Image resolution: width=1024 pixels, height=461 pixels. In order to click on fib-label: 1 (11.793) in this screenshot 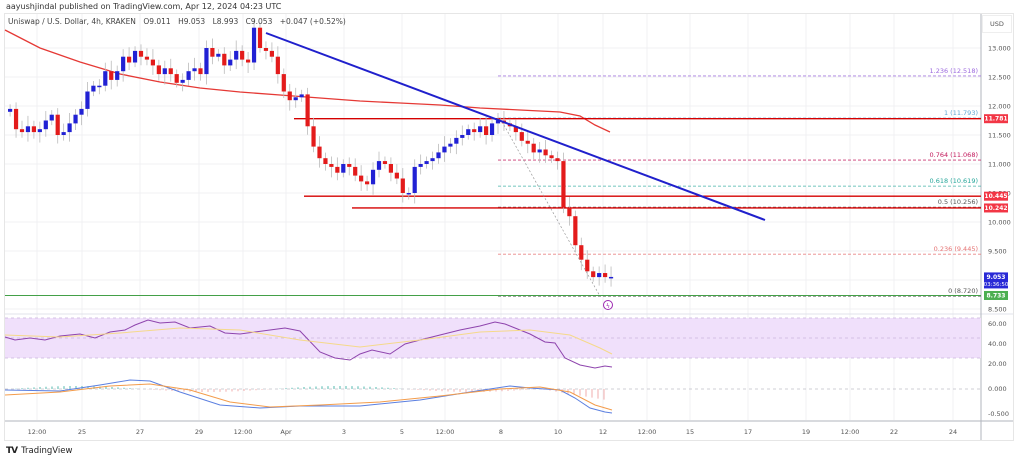, I will do `click(961, 113)`.